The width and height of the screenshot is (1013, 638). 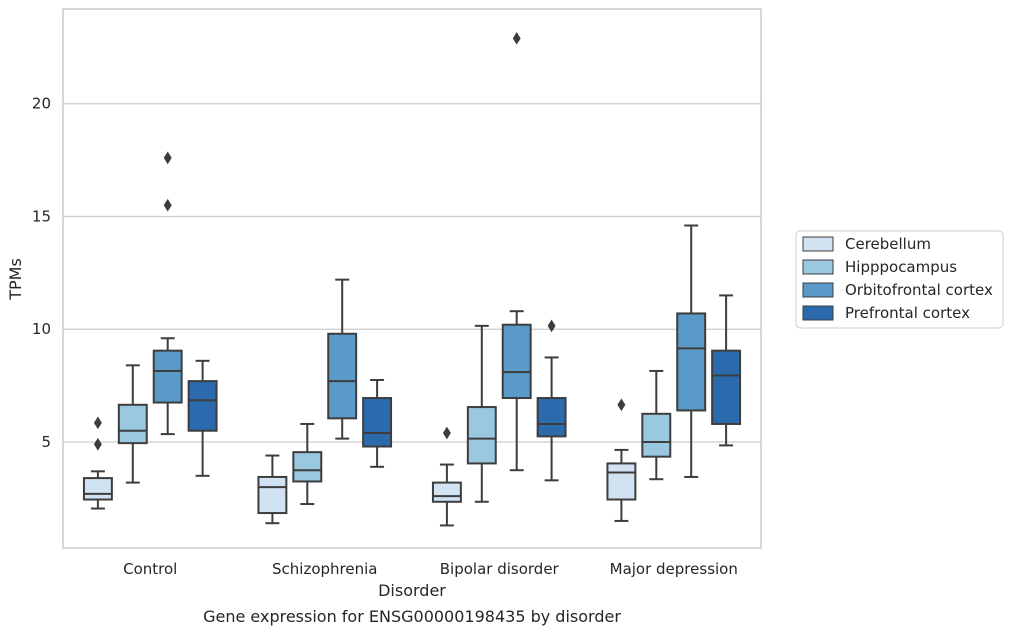 What do you see at coordinates (150, 569) in the screenshot?
I see `x-tick-label: Control` at bounding box center [150, 569].